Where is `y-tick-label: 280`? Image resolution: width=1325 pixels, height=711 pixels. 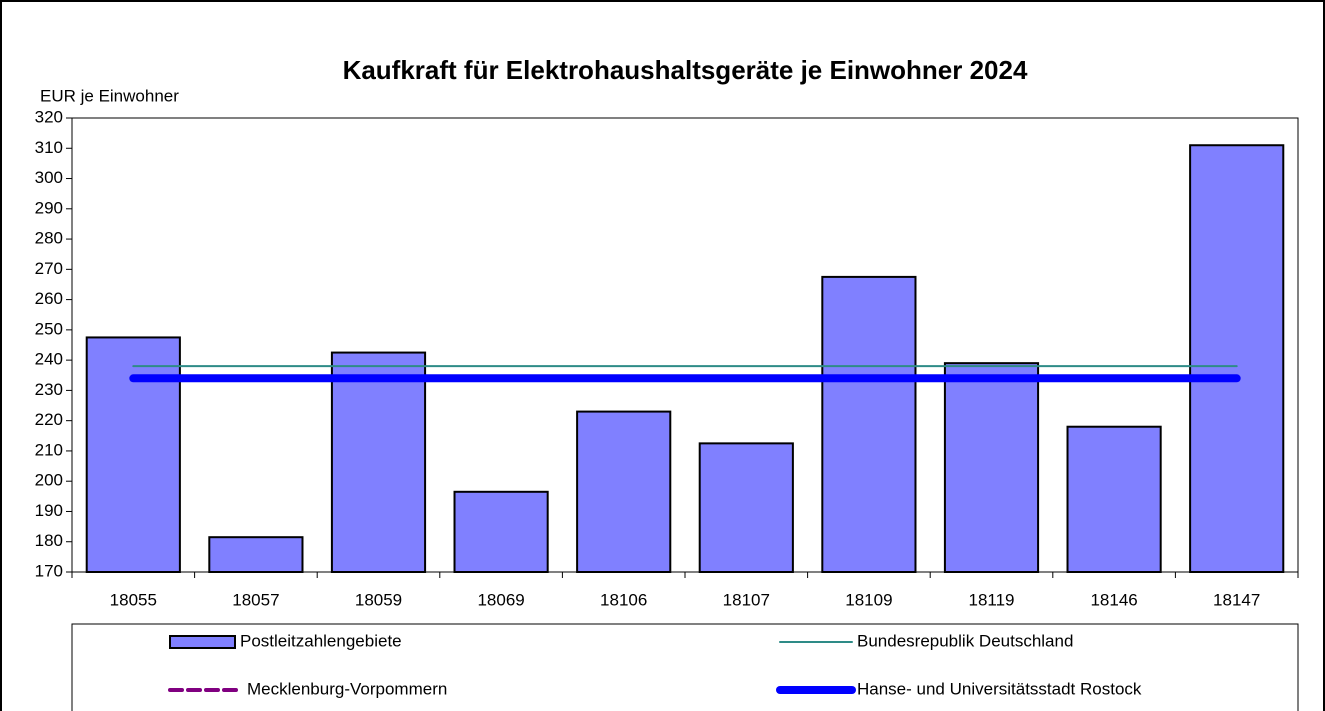
y-tick-label: 280 is located at coordinates (49, 238).